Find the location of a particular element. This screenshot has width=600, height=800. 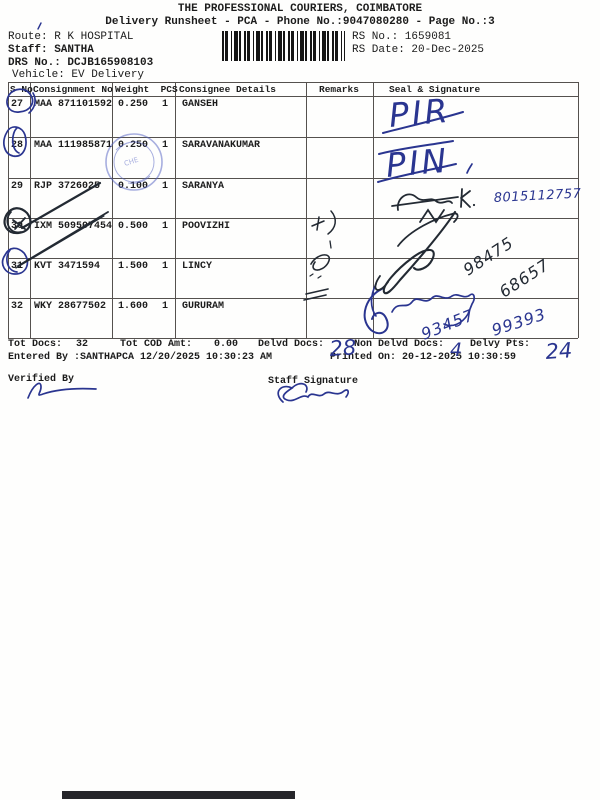

header-remarks: Remarks is located at coordinates (339, 89).